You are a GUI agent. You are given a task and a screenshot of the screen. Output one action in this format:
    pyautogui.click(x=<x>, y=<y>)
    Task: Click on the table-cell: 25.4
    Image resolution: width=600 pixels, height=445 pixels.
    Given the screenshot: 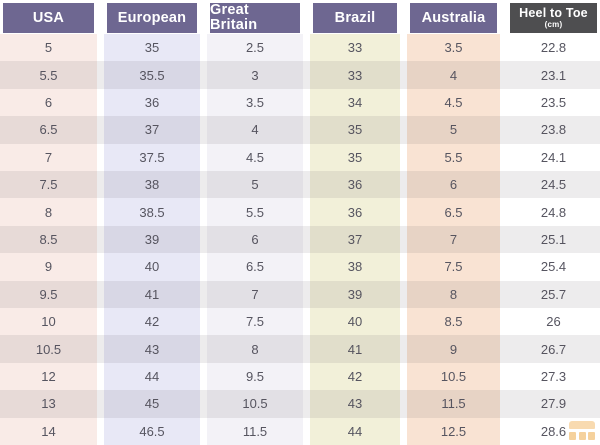 What is the action you would take?
    pyautogui.click(x=553, y=267)
    